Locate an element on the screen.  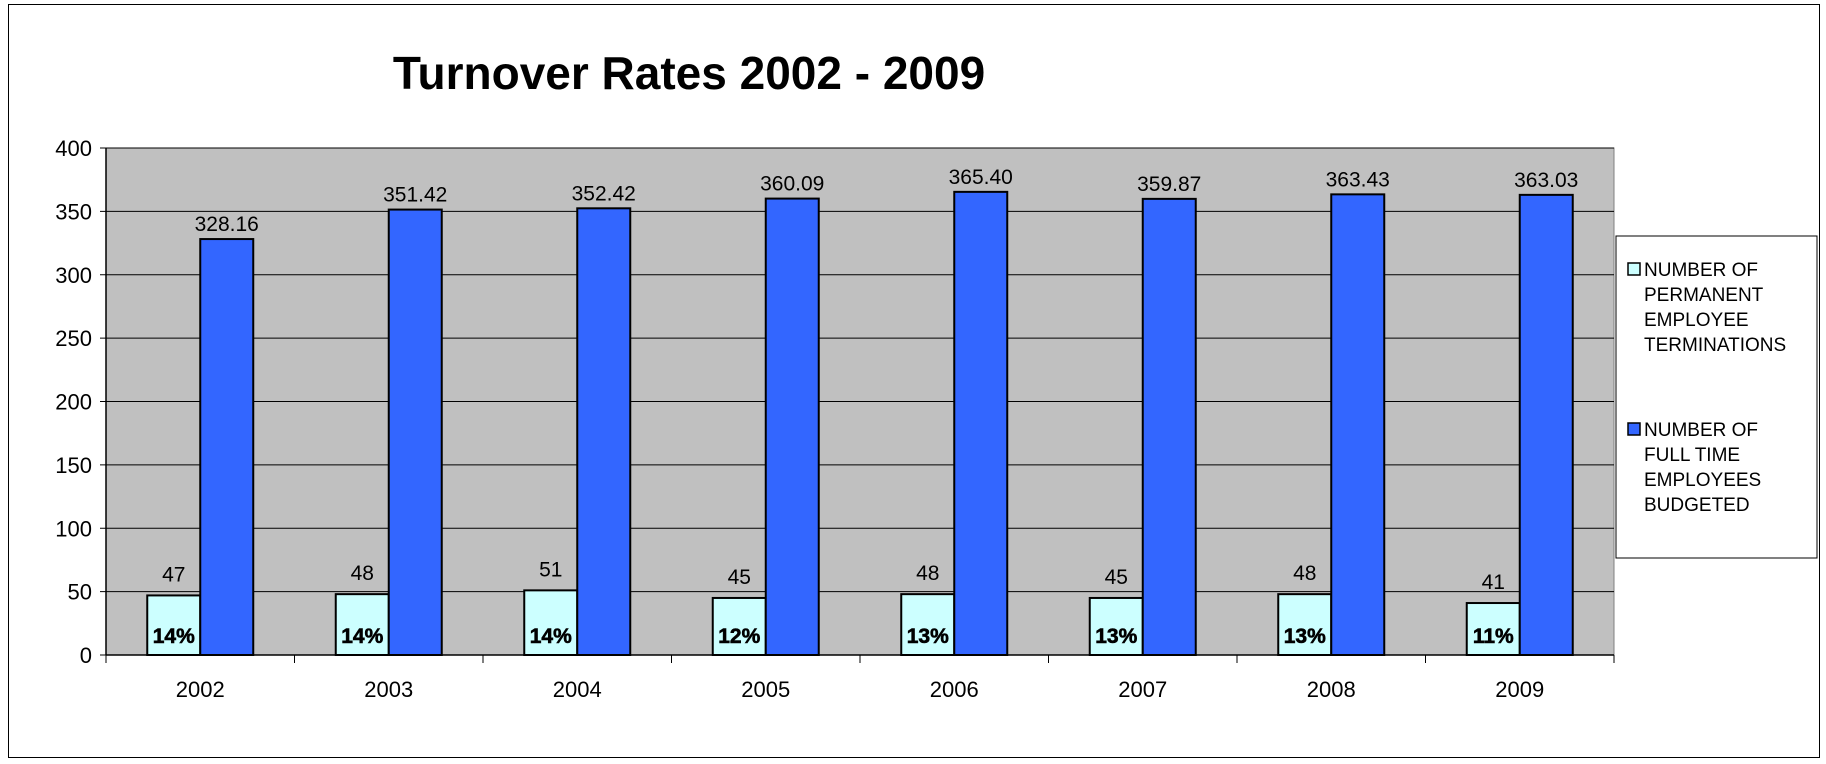
data-label-budgeted: 359.87 is located at coordinates (1169, 184).